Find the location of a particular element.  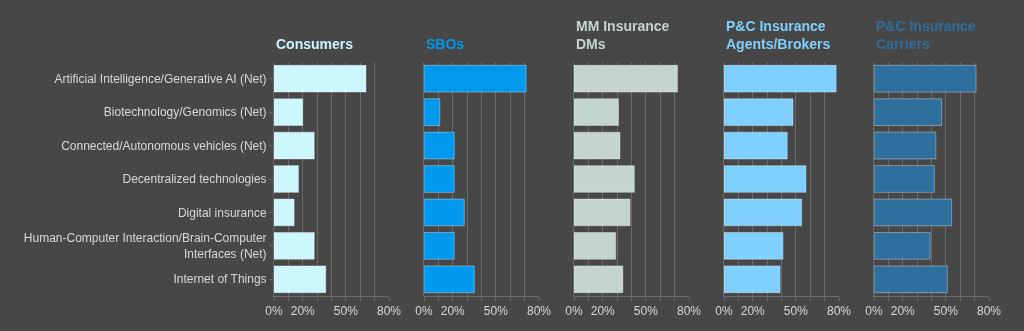

chart-title: SBOs is located at coordinates (445, 44).